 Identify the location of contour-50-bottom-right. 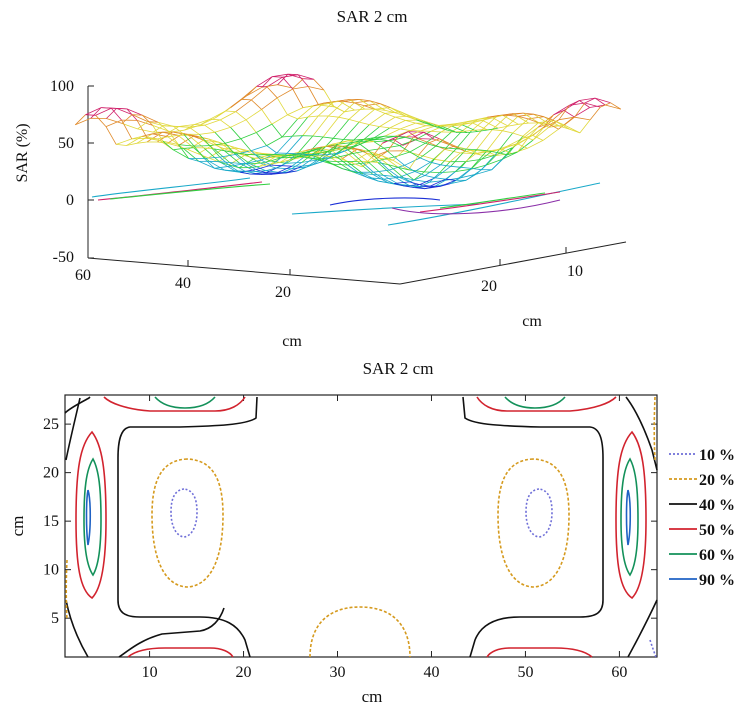
(539, 652).